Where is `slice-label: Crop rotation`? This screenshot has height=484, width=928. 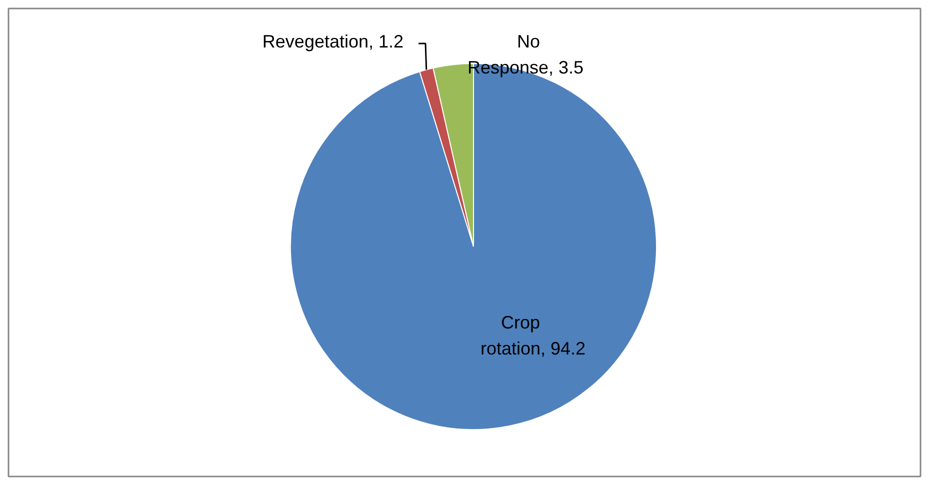
slice-label: Crop rotation is located at coordinates (510, 335).